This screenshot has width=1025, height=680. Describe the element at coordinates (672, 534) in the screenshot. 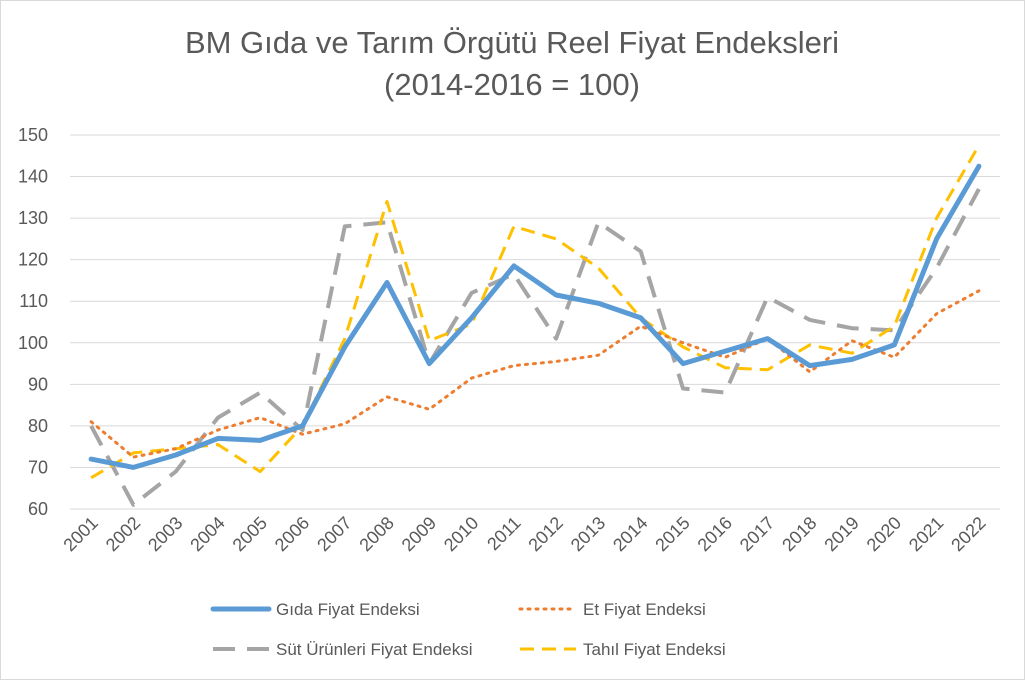

I see `x-tick-label: 2015` at that location.